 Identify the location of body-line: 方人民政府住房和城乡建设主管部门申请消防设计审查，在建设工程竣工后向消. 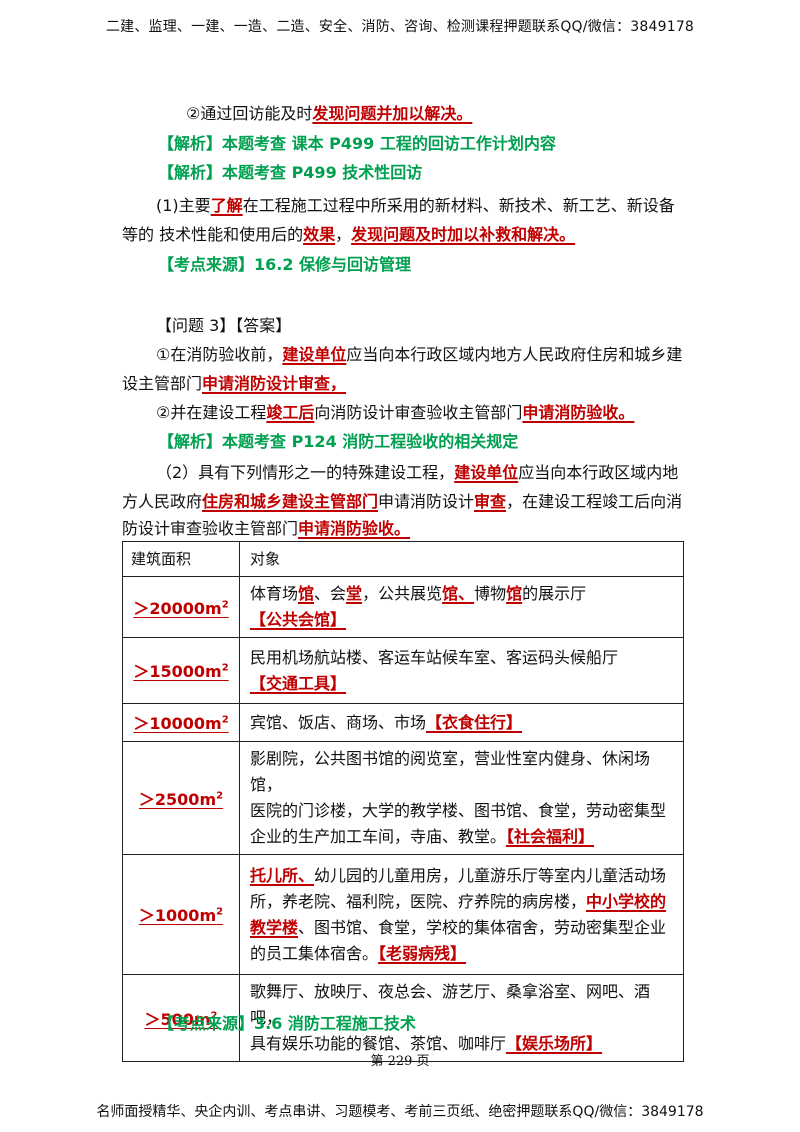
(402, 501).